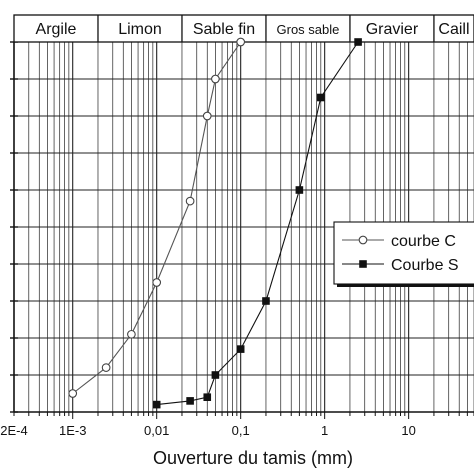 The width and height of the screenshot is (474, 474). I want to click on legend: courbe C Courbe S, so click(403, 254).